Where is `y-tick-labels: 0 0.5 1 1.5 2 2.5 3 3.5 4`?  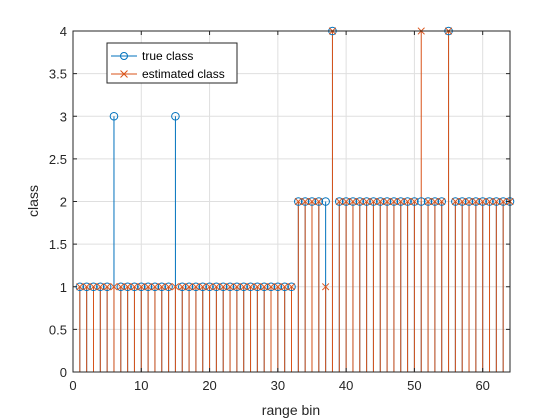 y-tick-labels: 0 0.5 1 1.5 2 2.5 3 3.5 4 is located at coordinates (58, 202).